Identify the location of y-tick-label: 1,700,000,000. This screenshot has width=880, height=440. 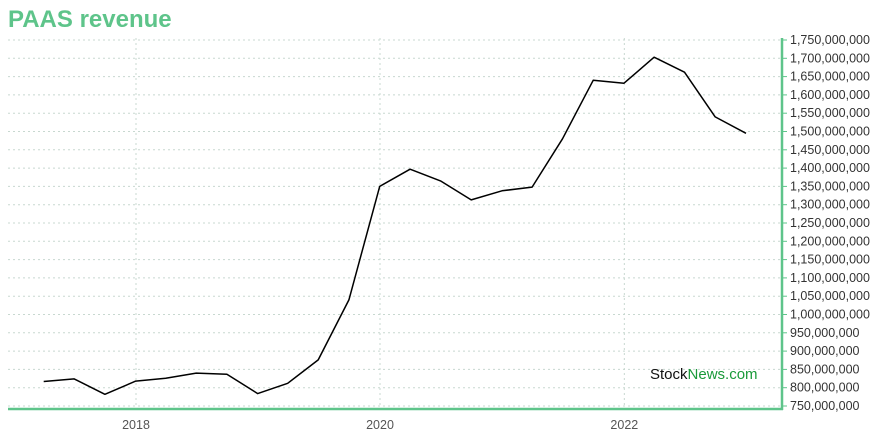
(830, 58).